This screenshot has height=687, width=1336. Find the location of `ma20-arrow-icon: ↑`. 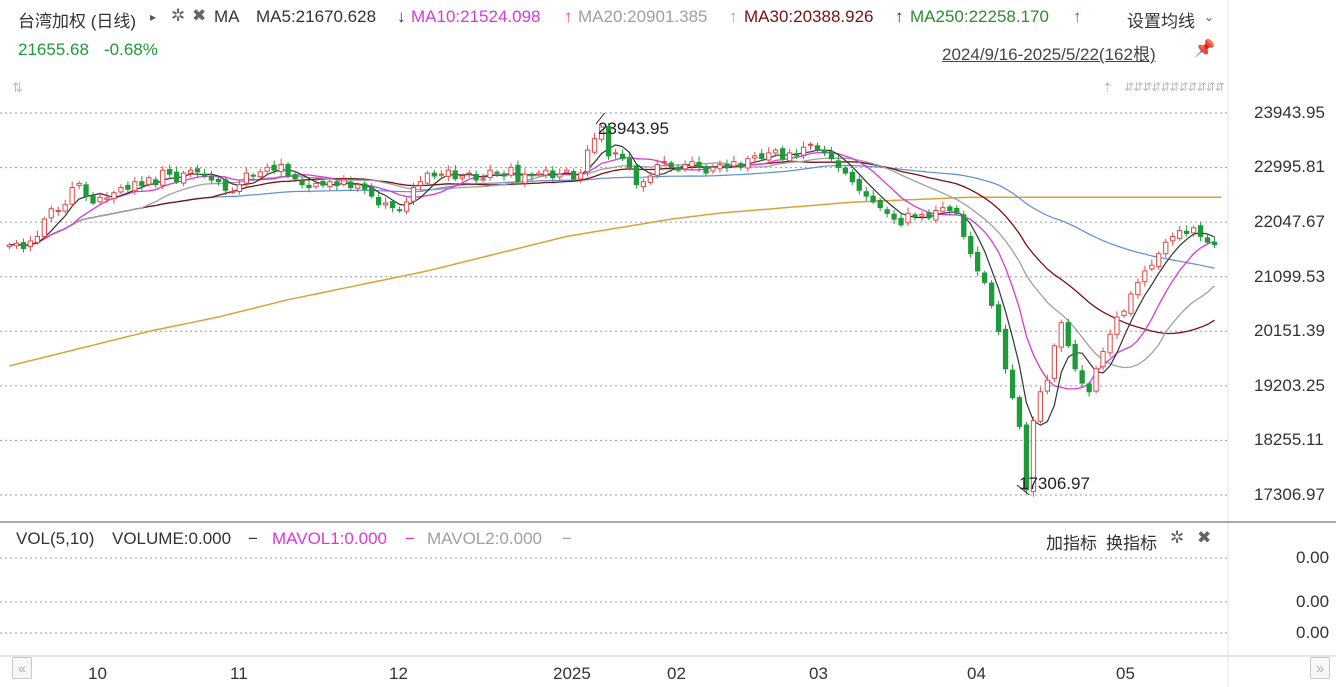

ma20-arrow-icon: ↑ is located at coordinates (733, 16).